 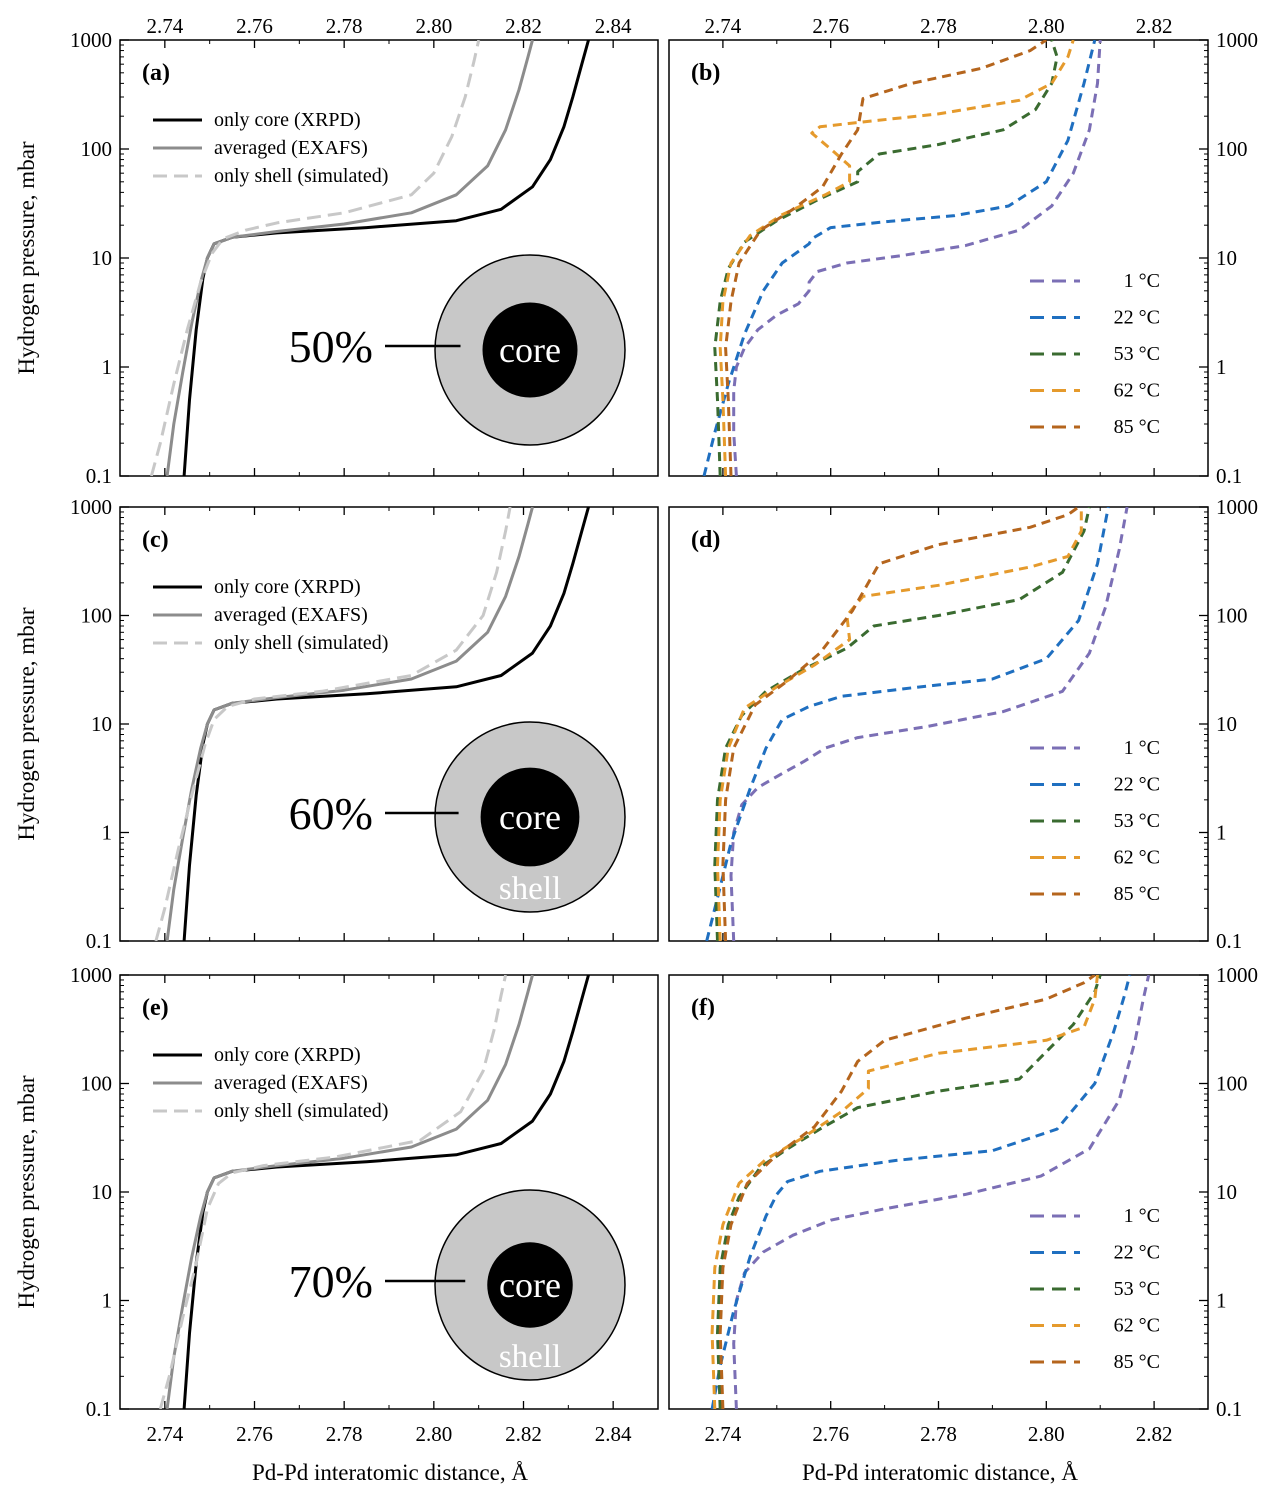 What do you see at coordinates (705, 540) in the screenshot?
I see `panel-label: (d)` at bounding box center [705, 540].